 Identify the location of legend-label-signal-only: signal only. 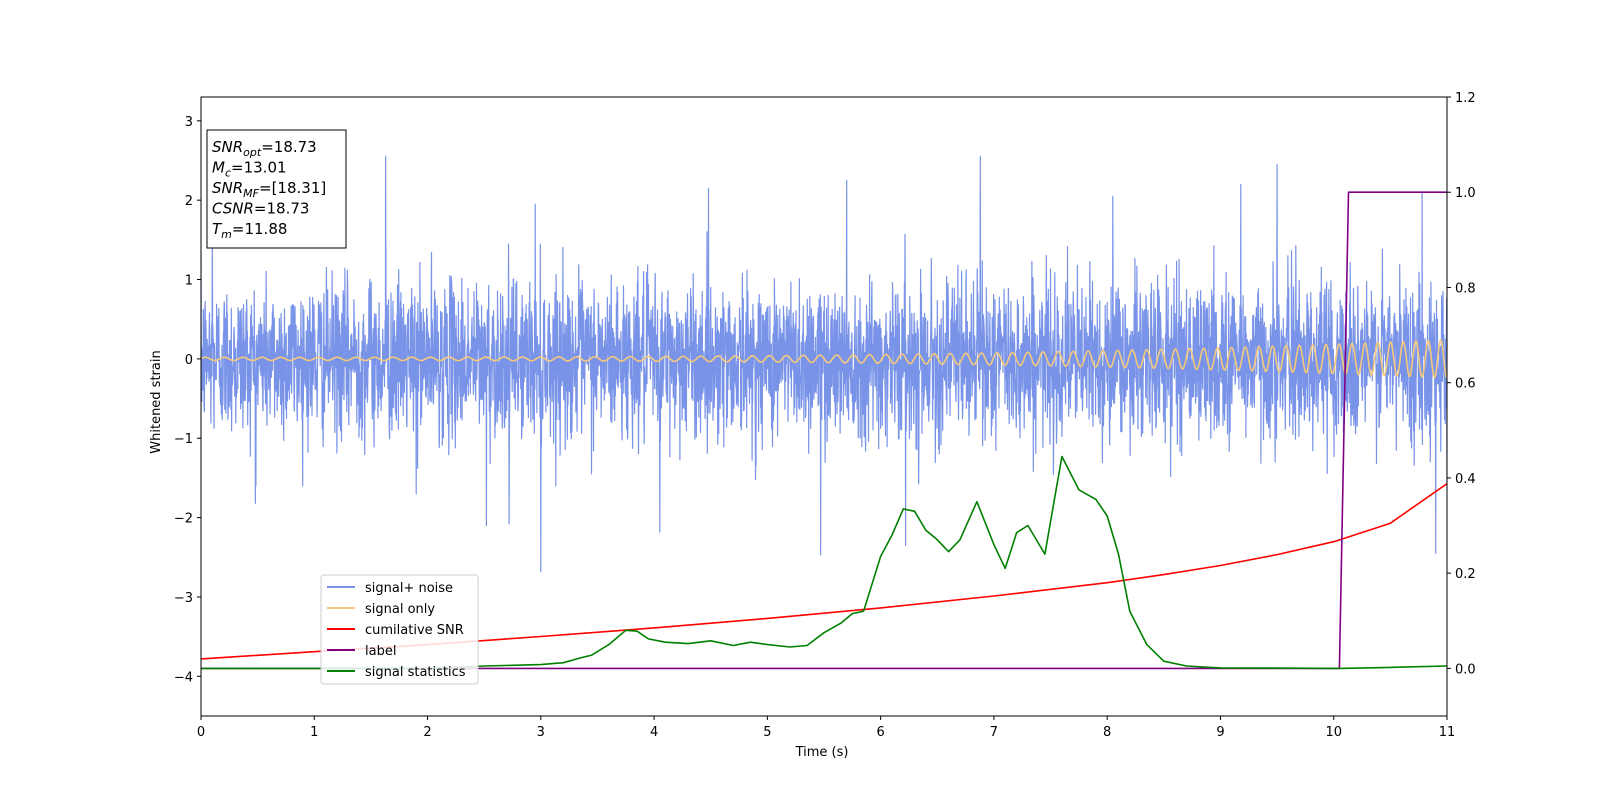
(400, 609).